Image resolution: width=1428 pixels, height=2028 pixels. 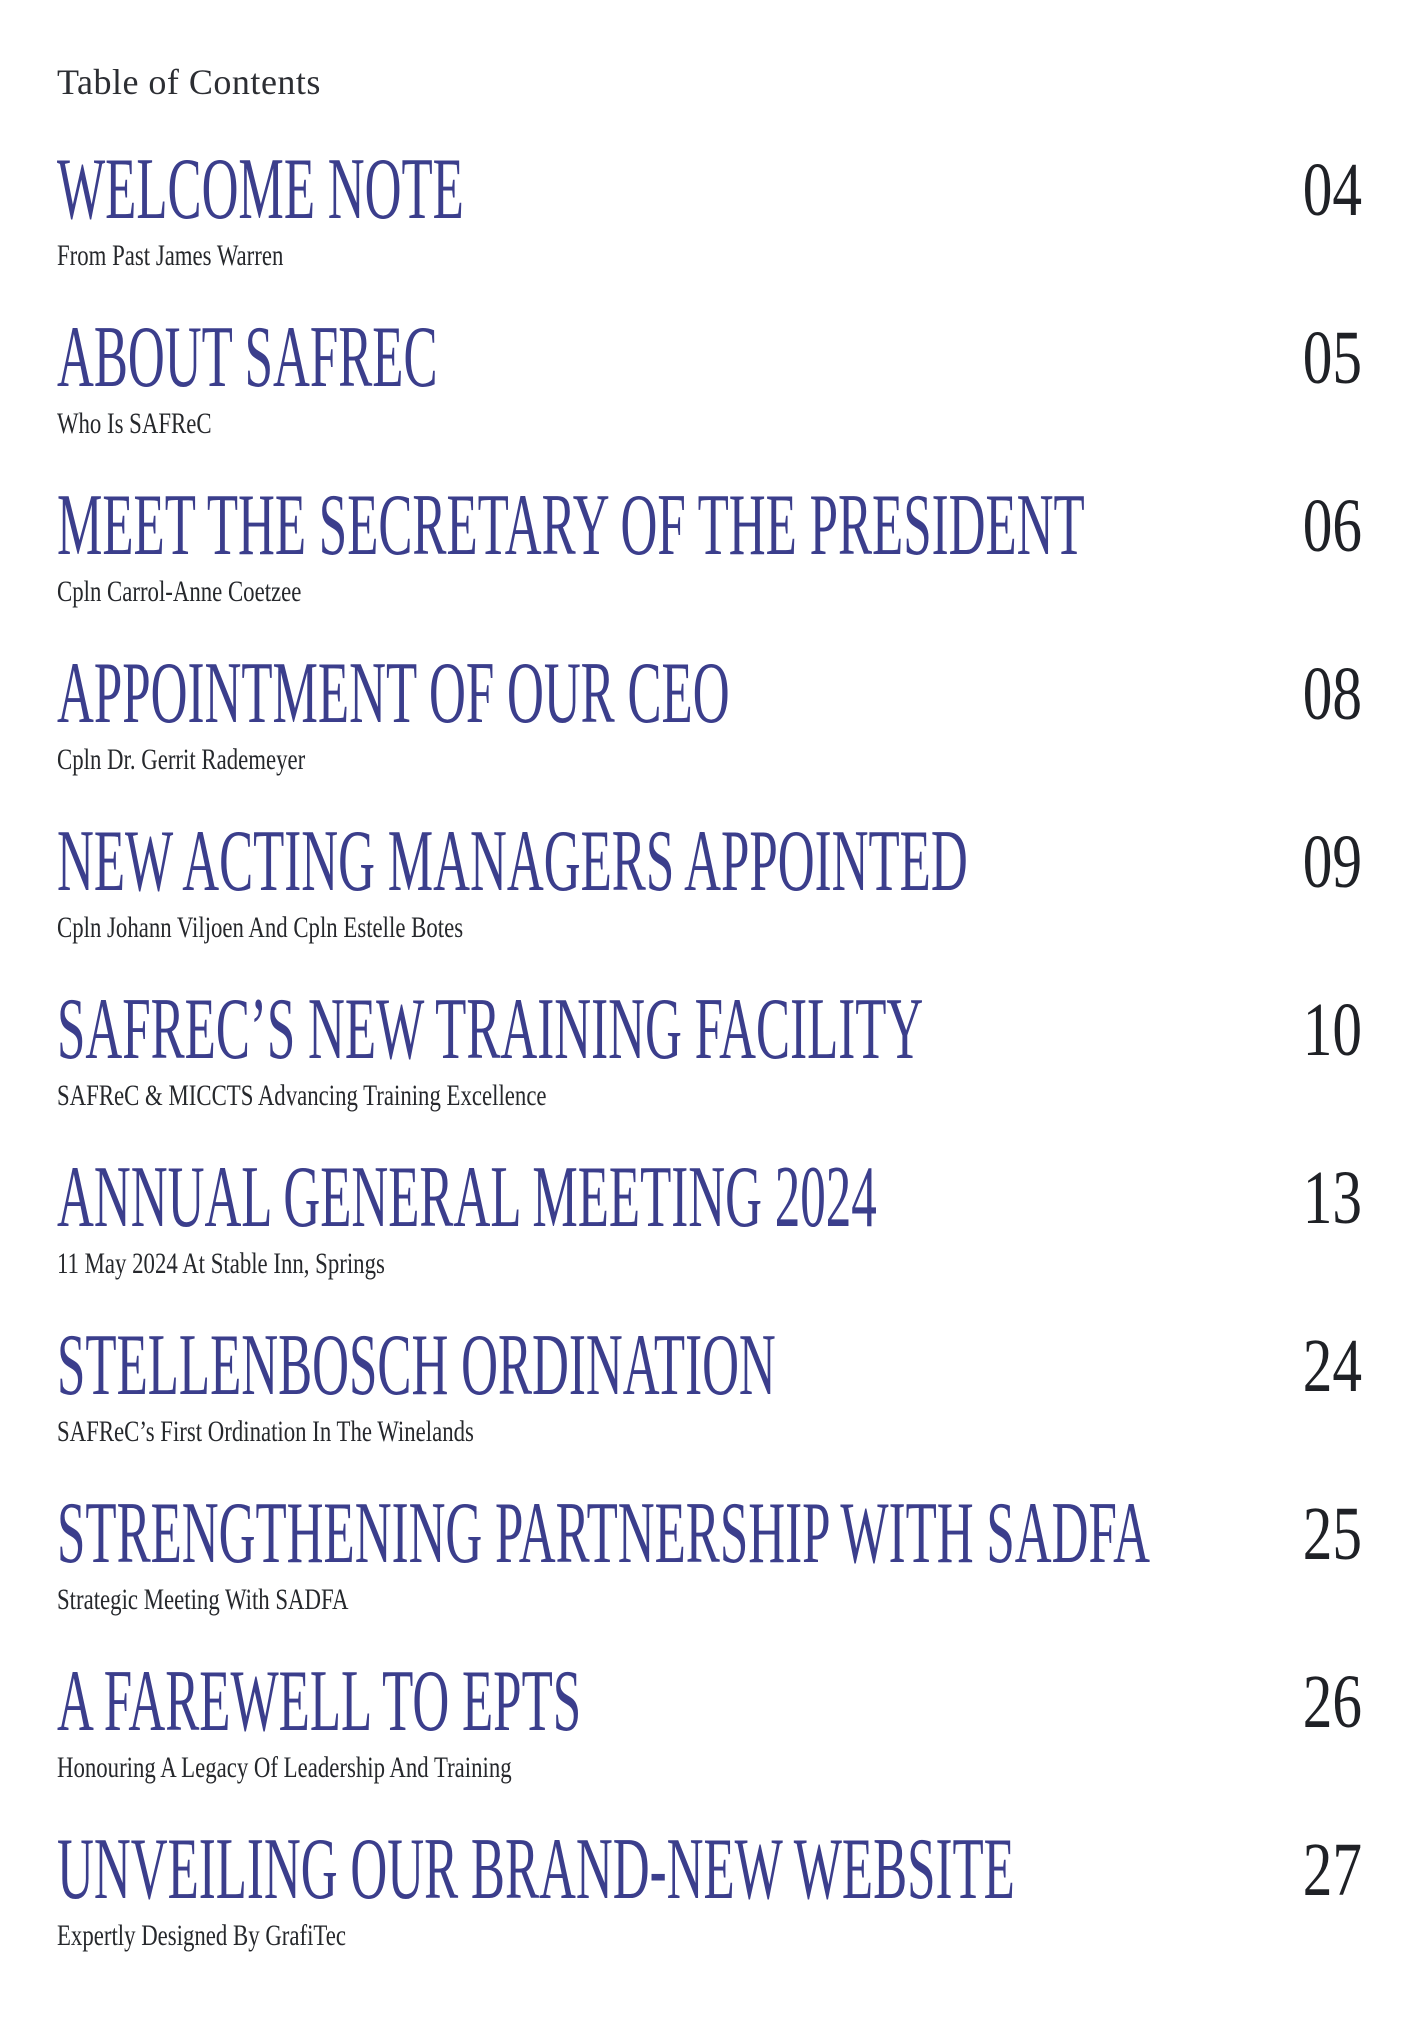 I want to click on toc-entry-page-number: 09, so click(x=1332, y=862).